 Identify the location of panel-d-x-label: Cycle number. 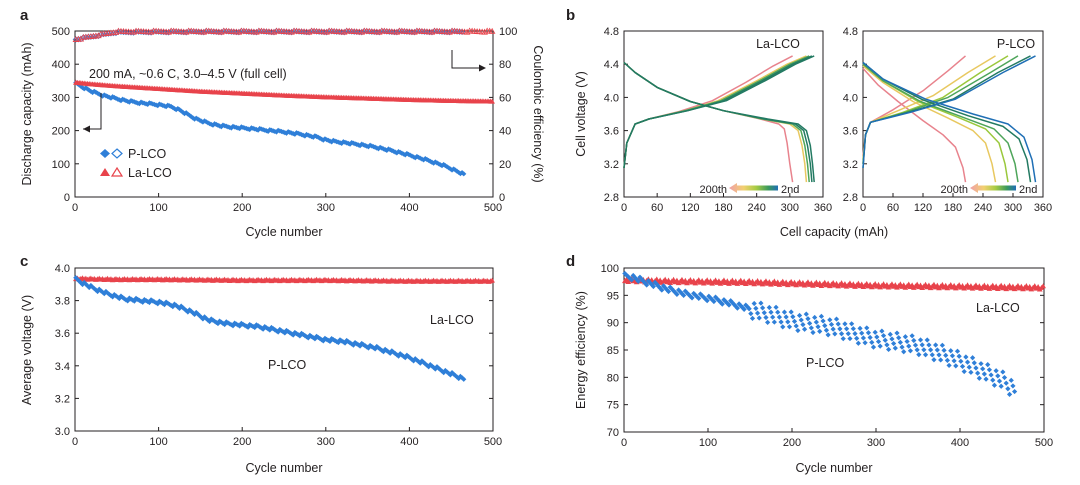
(833, 468).